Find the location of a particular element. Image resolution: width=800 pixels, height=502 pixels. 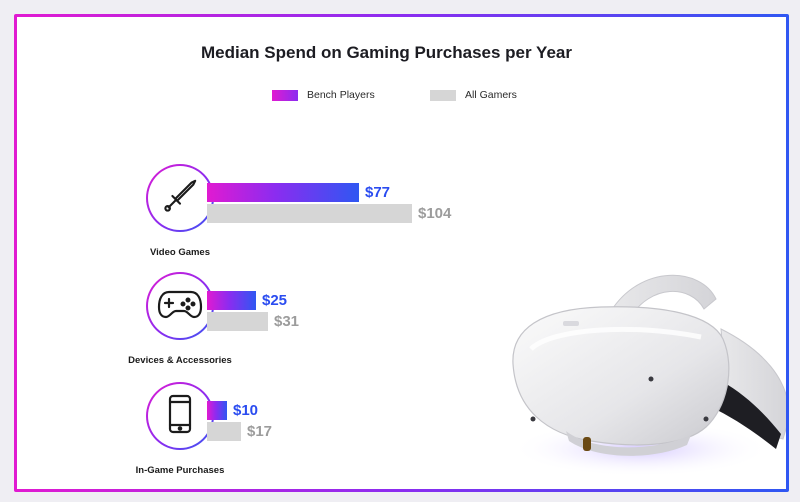

category-label: In-Game Purchases is located at coordinates (180, 470).